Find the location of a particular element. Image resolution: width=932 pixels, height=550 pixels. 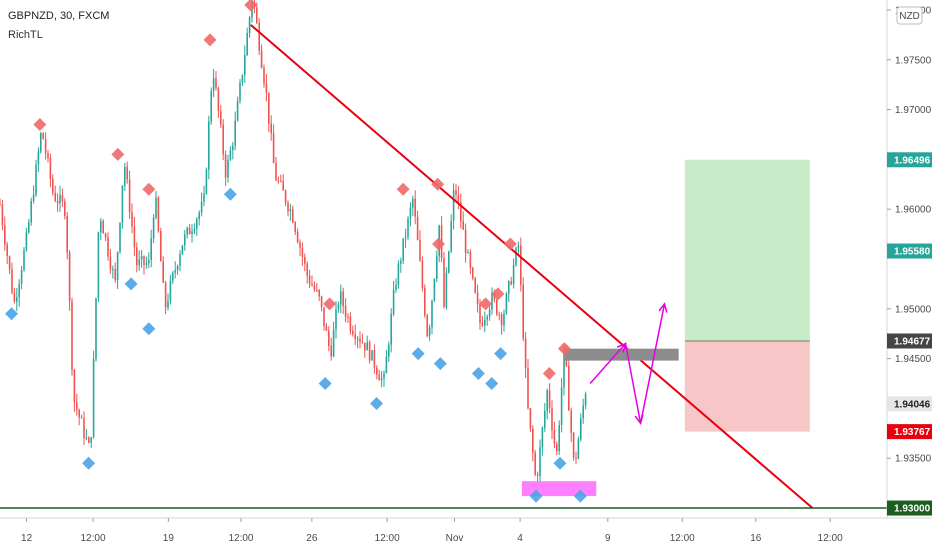

price-tag: 1.94677 is located at coordinates (909, 341).